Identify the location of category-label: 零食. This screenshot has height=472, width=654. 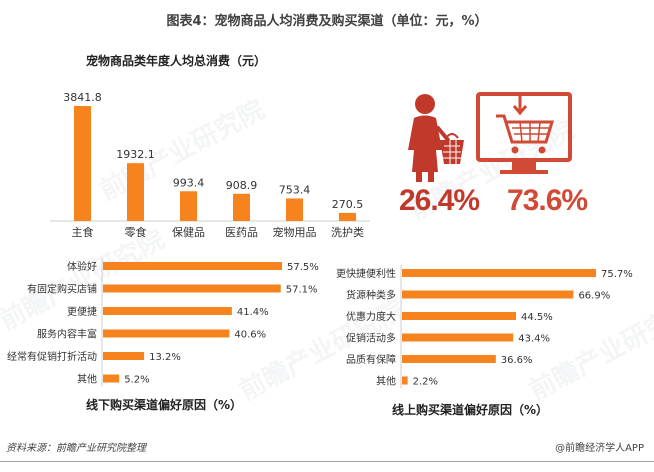
(136, 232).